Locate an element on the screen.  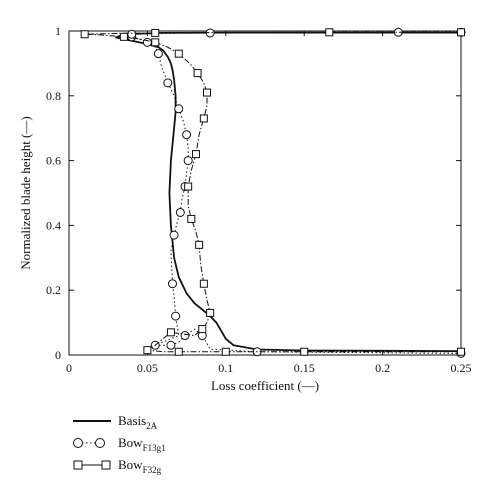
x-tick-label: 0.25 is located at coordinates (461, 368).